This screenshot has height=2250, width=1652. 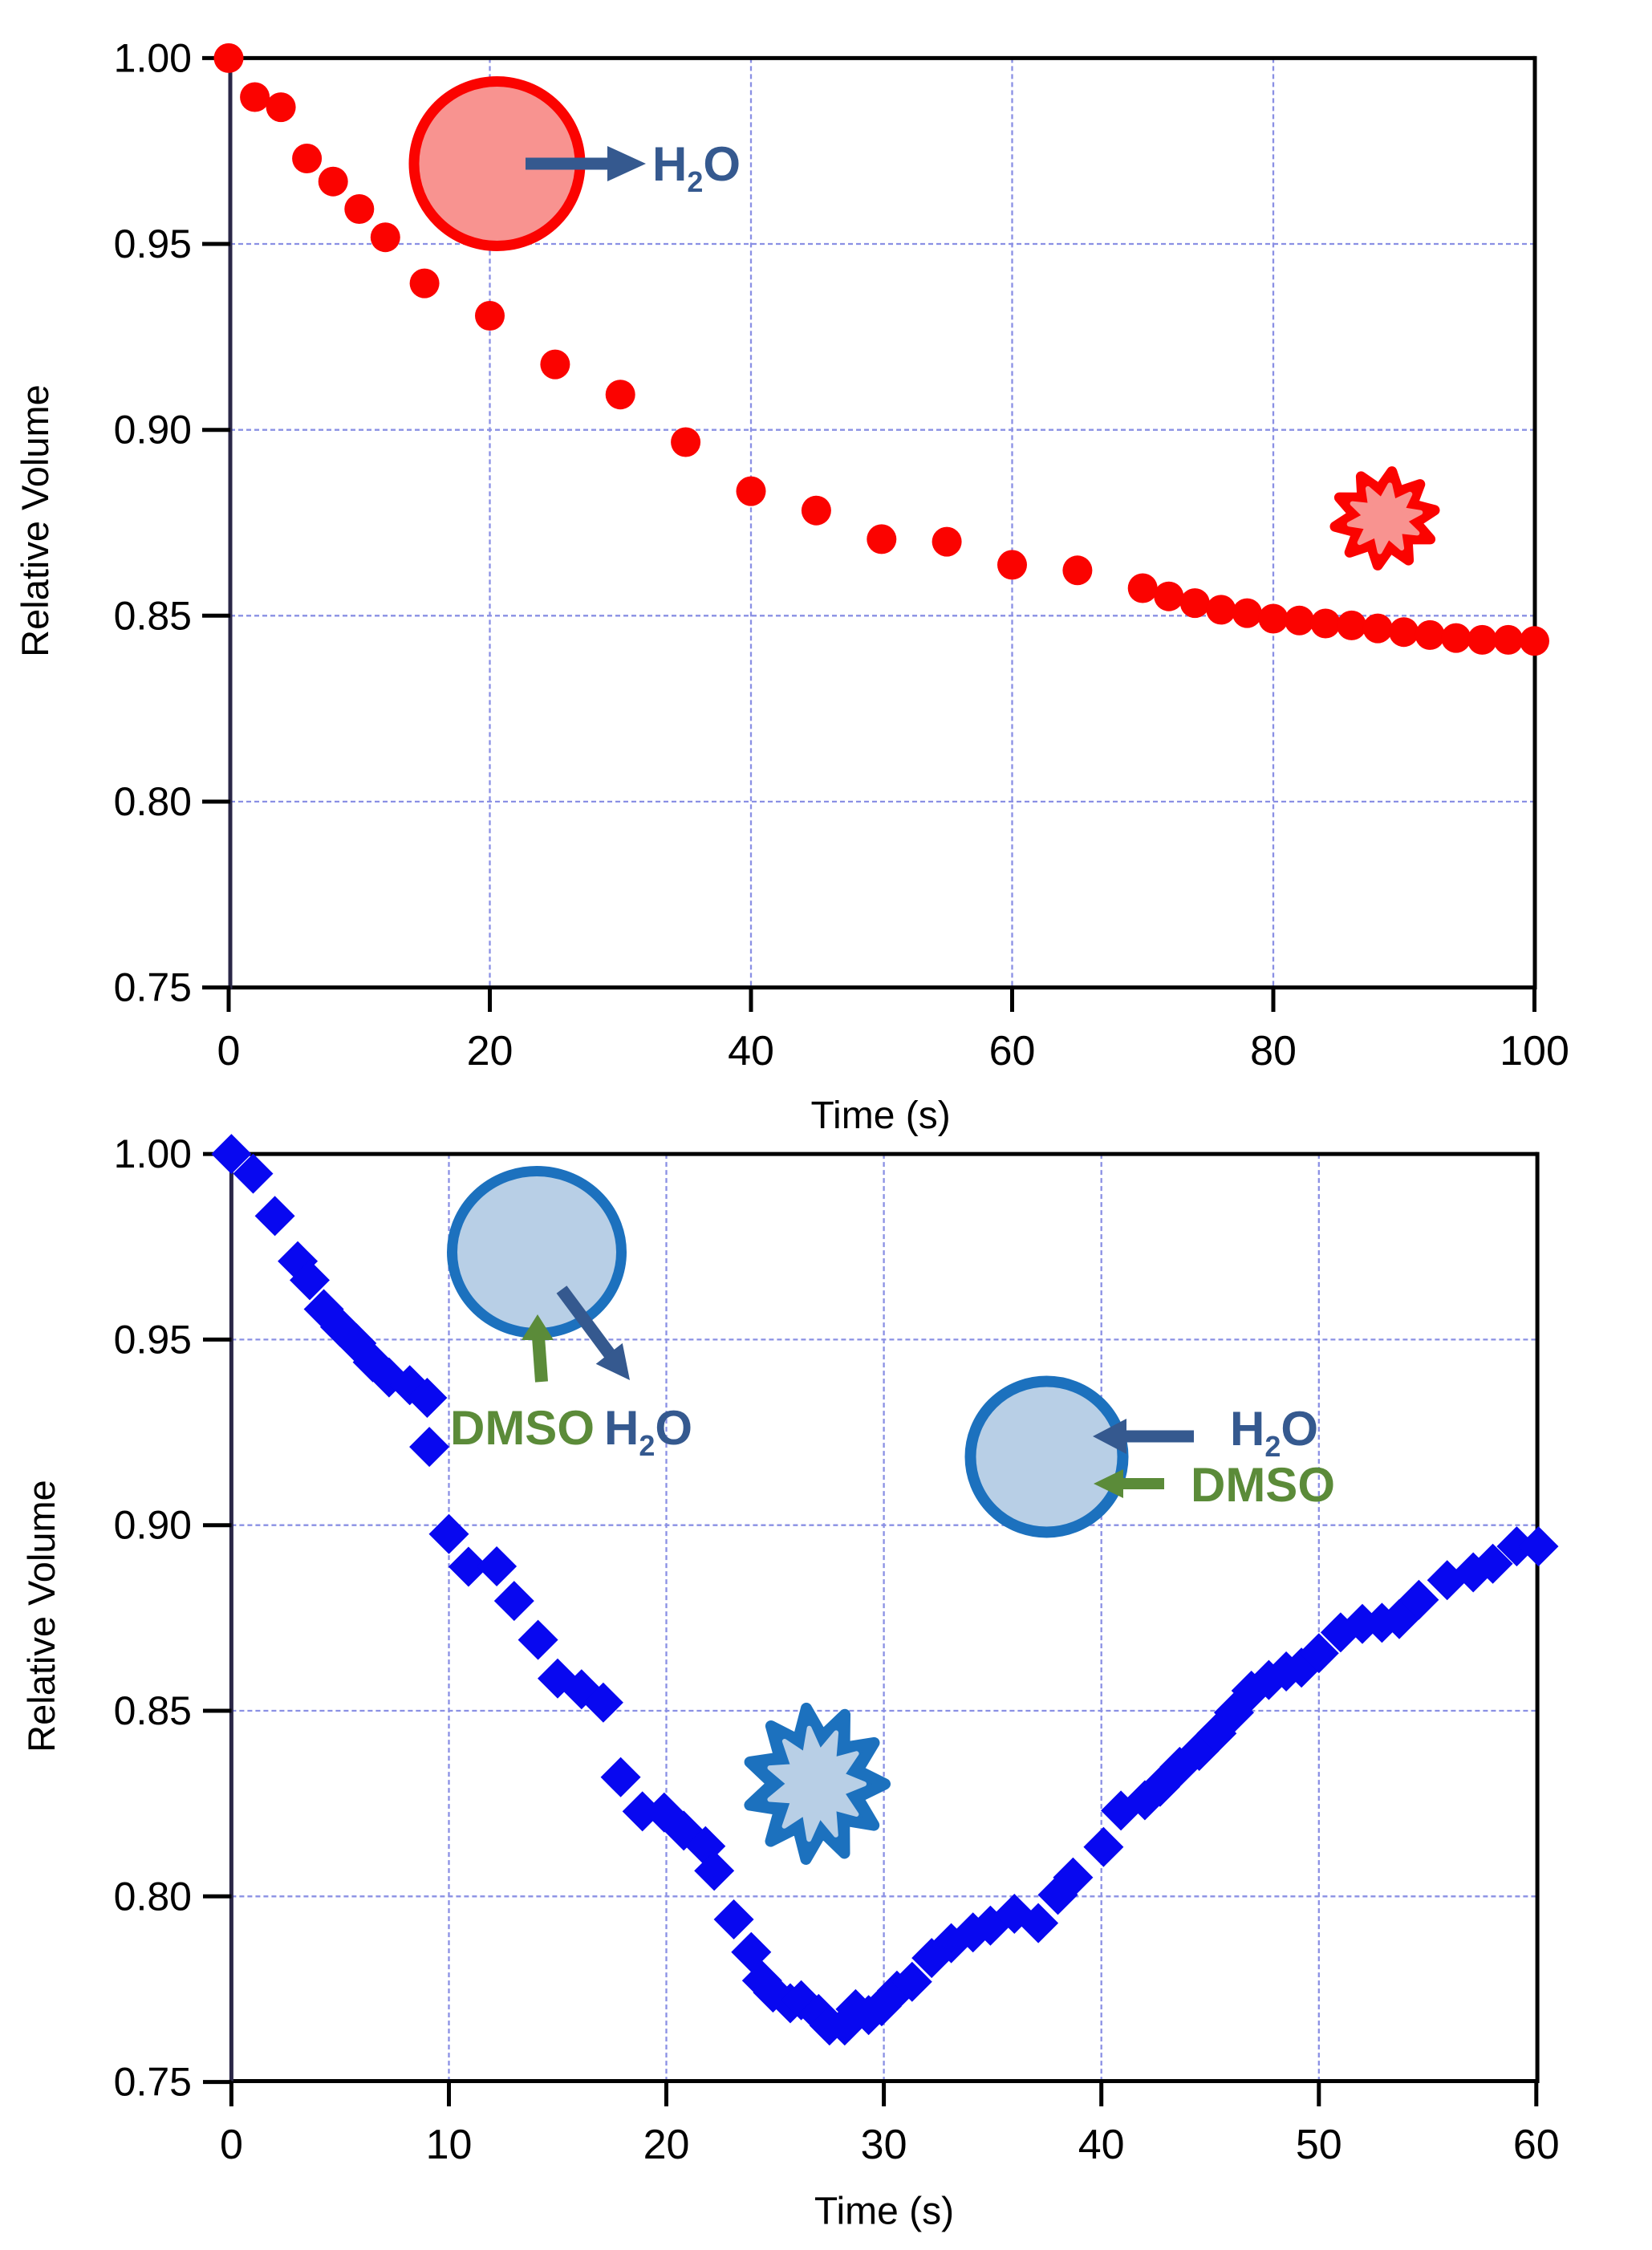 I want to click on svg-text: 10, so click(x=449, y=2145).